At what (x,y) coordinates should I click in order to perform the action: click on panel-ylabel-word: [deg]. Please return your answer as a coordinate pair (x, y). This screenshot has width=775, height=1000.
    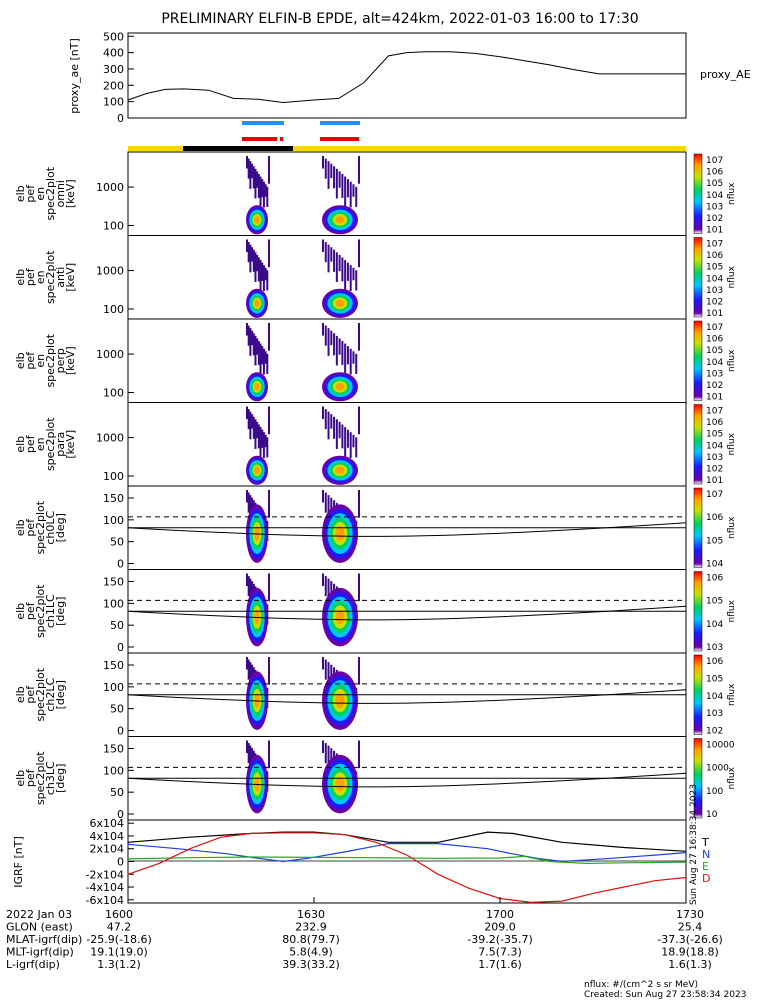
    Looking at the image, I should click on (60, 778).